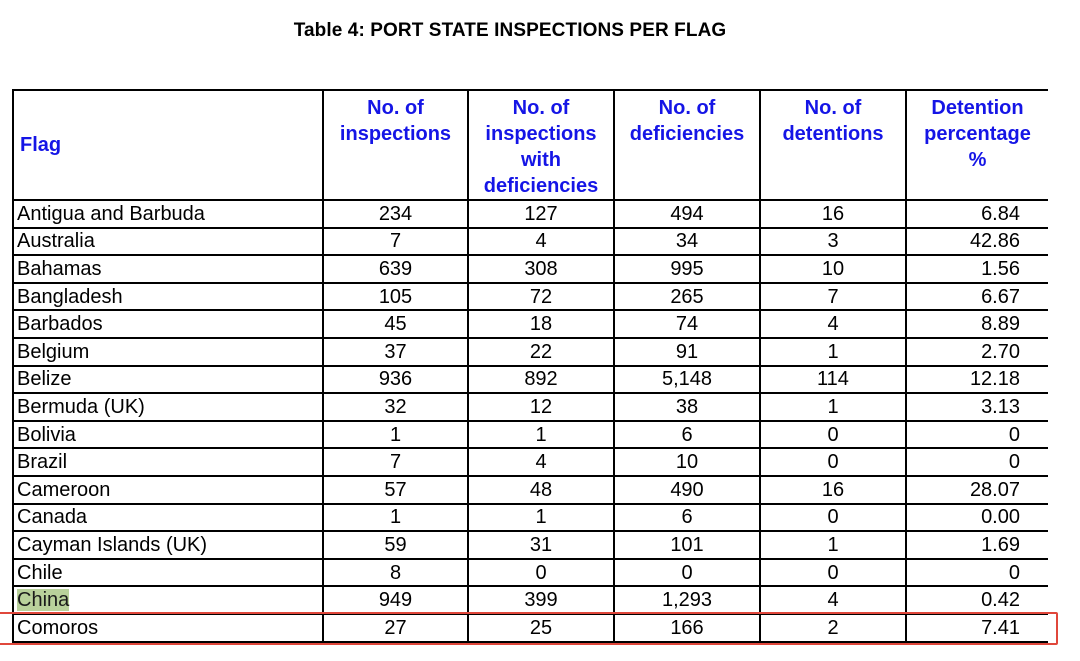 This screenshot has height=661, width=1080. I want to click on table-row: Antigua and Barbuda 234 127 494 16 6.84, so click(530, 214).